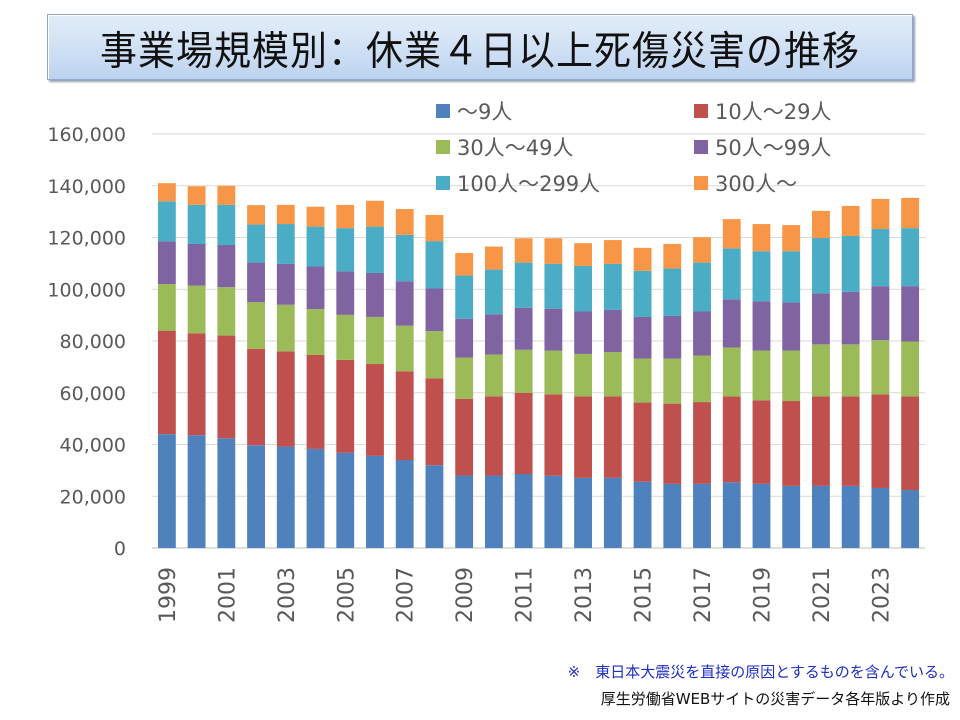 The width and height of the screenshot is (960, 720). I want to click on y-tick-label: 60,000, so click(93, 394).